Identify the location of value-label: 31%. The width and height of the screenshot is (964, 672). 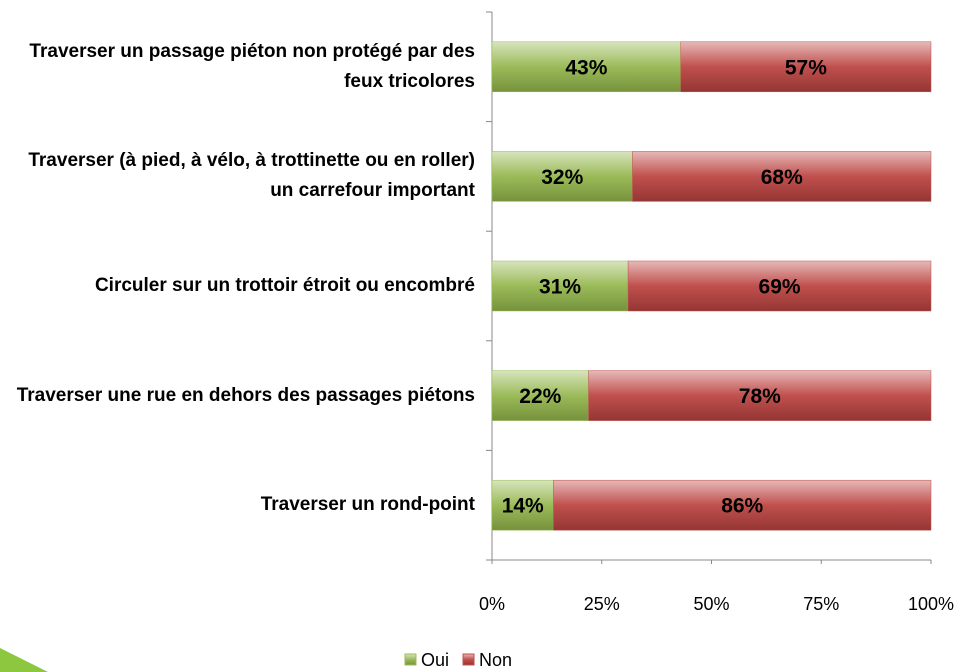
(560, 287).